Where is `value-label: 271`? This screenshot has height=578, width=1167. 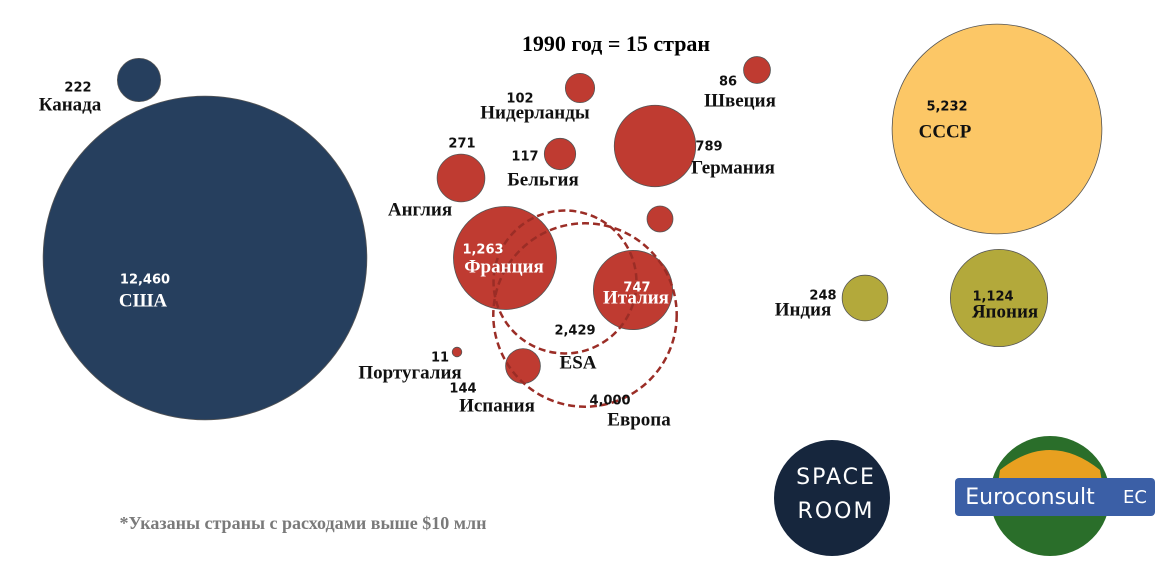 value-label: 271 is located at coordinates (461, 144).